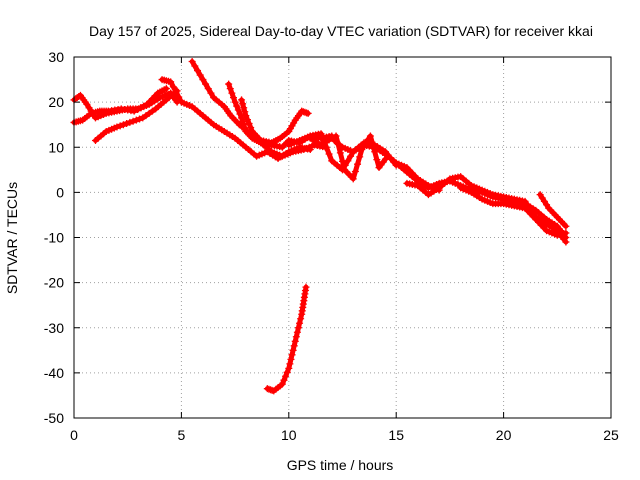 The height and width of the screenshot is (480, 640). I want to click on y-tick-label: 20, so click(56, 102).